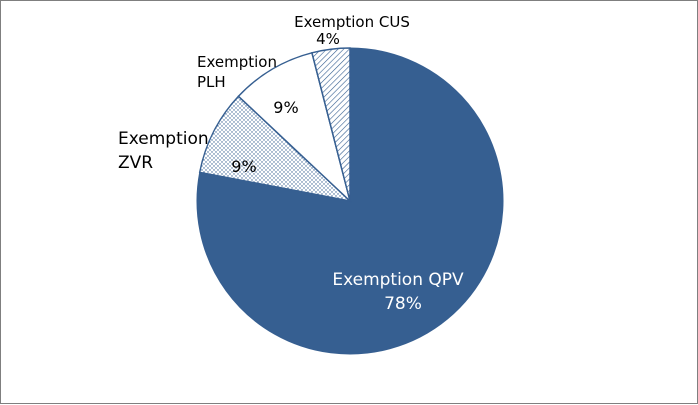 This screenshot has height=405, width=698. Describe the element at coordinates (275, 149) in the screenshot. I see `pie-slice-exemption-zvr` at that location.